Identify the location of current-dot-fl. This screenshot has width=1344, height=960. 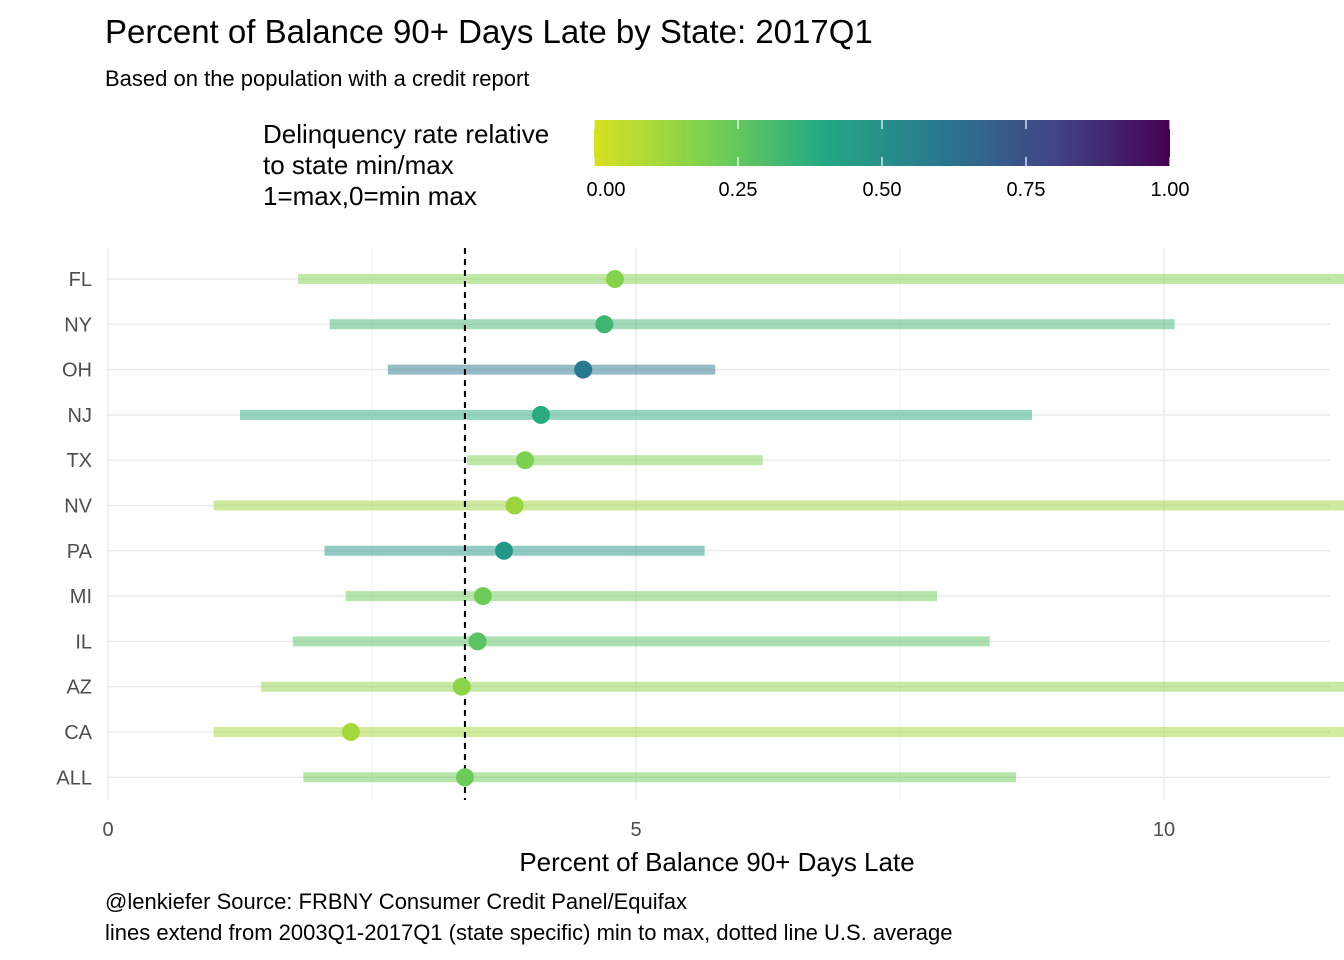
(614, 279).